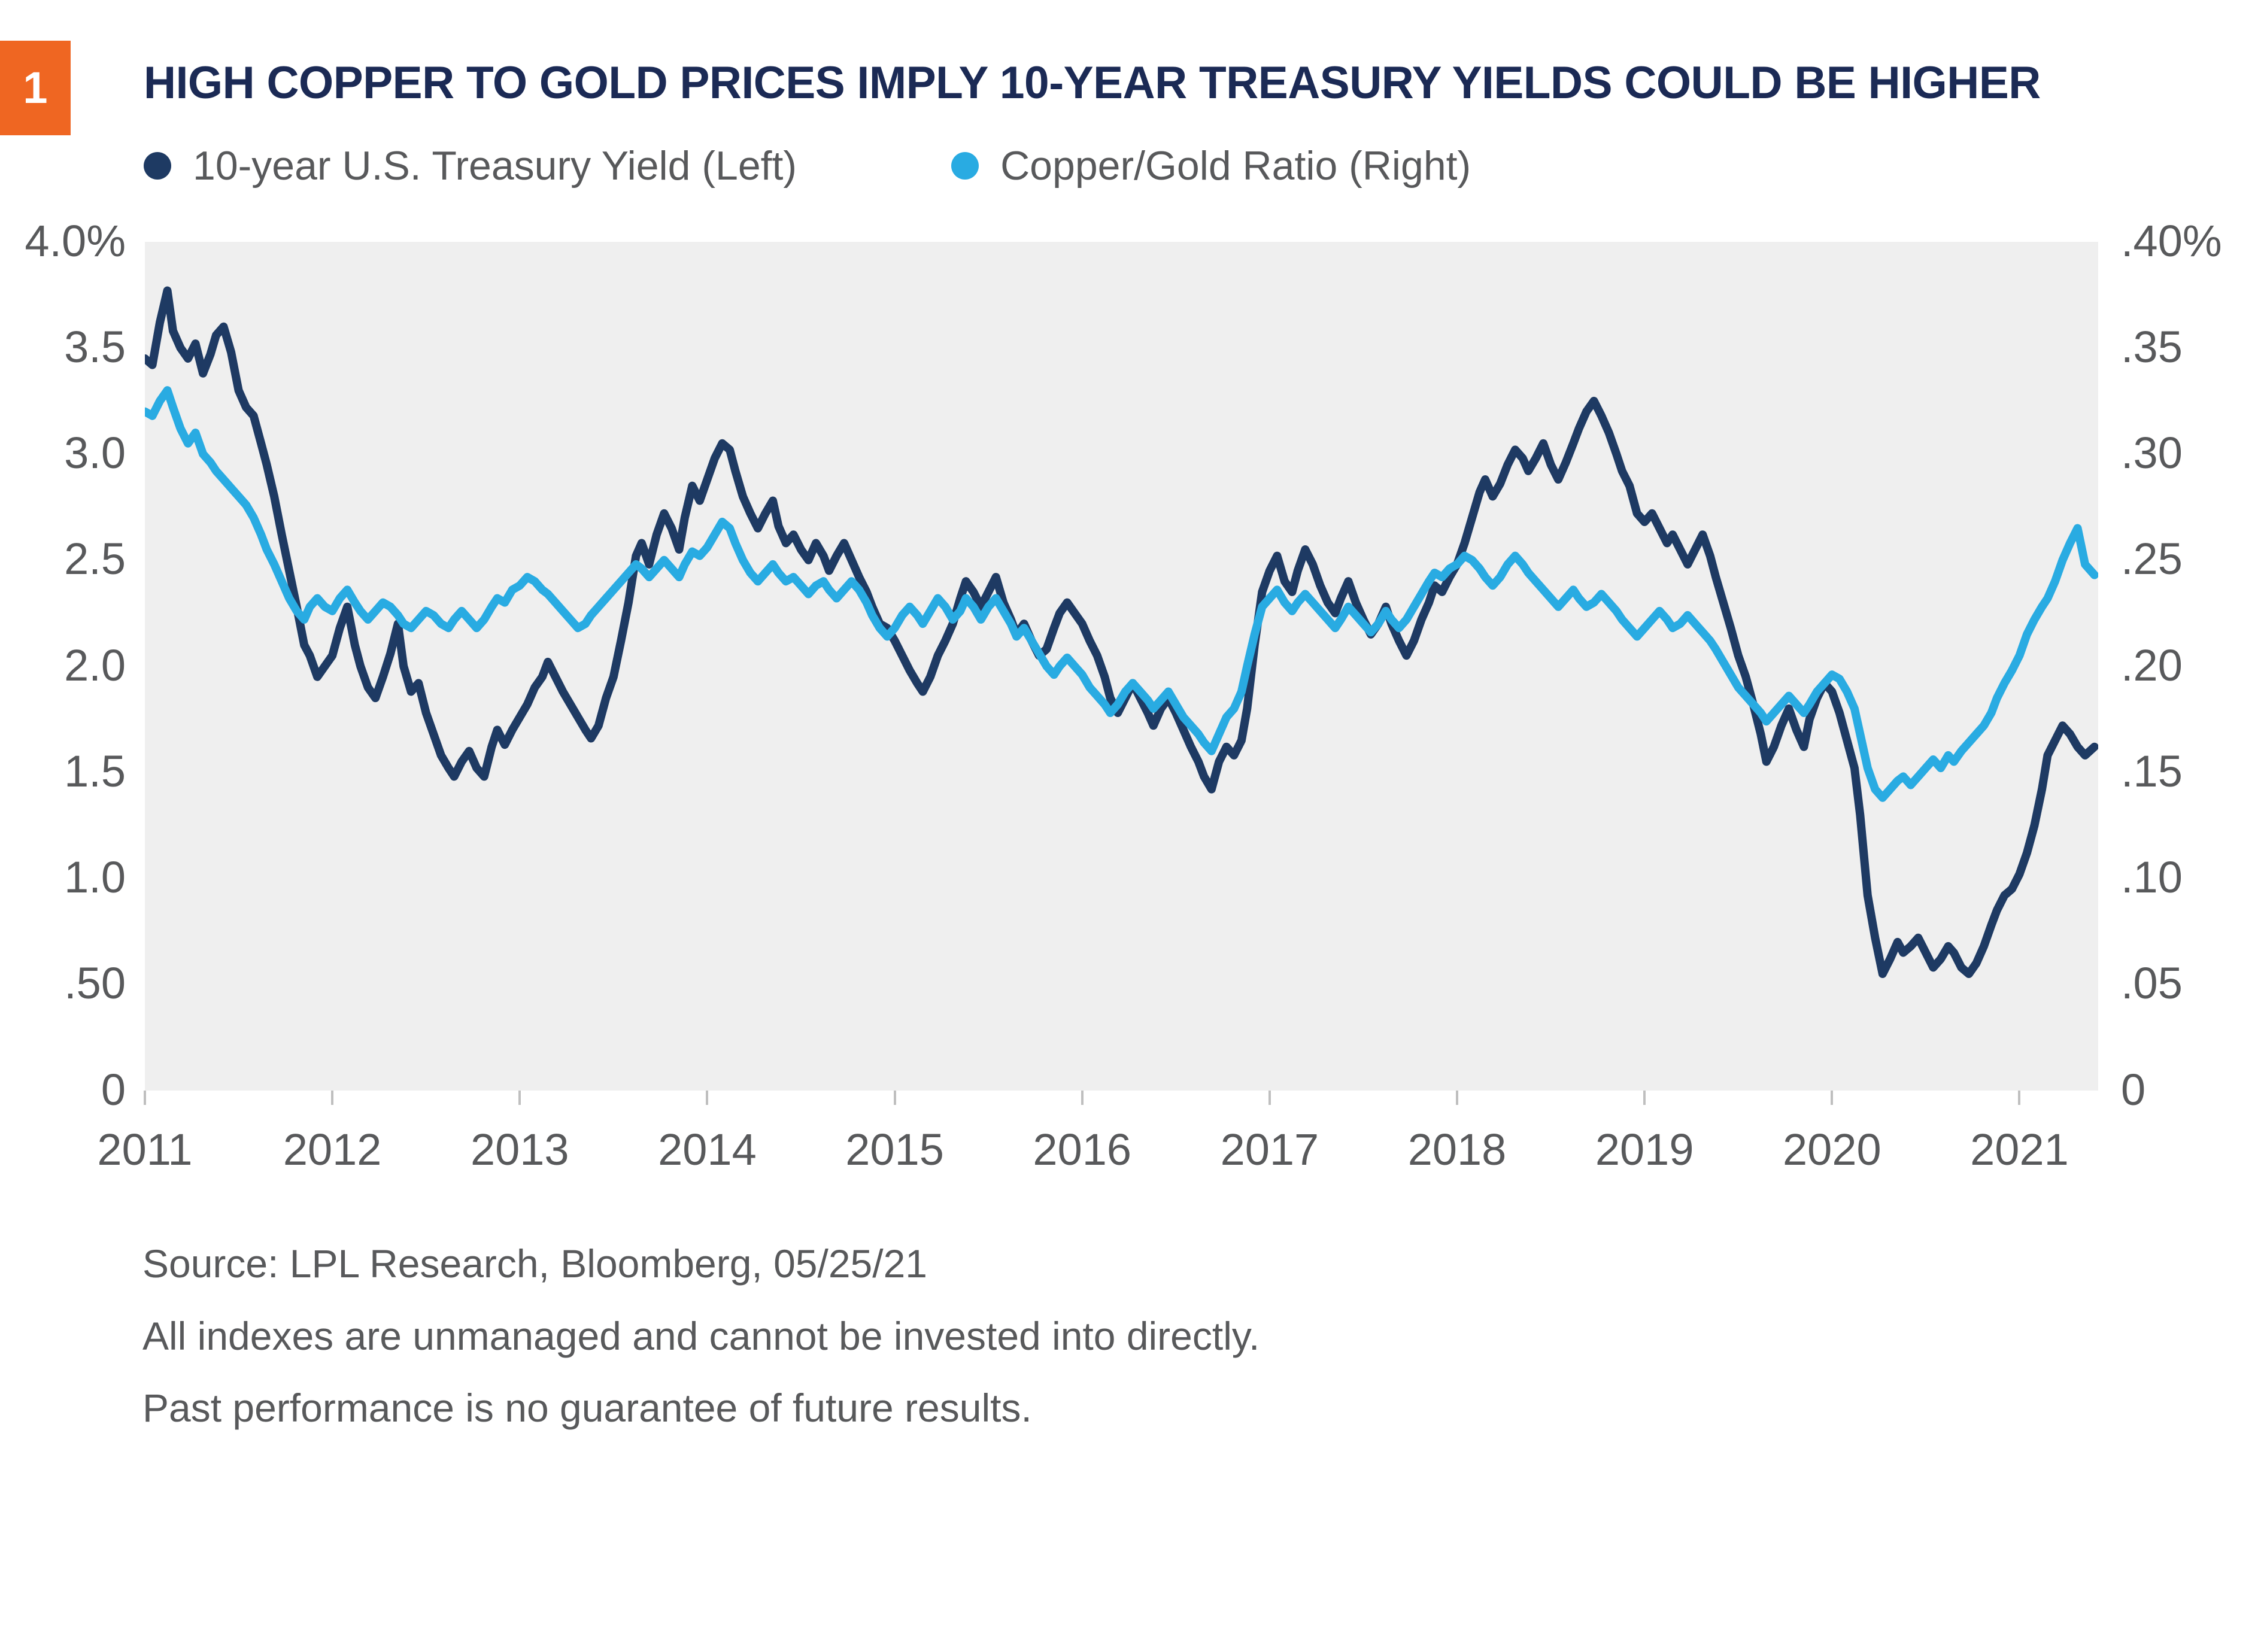 Image resolution: width=2267 pixels, height=1652 pixels. I want to click on y-axis-right-tick-6: .10, so click(2152, 877).